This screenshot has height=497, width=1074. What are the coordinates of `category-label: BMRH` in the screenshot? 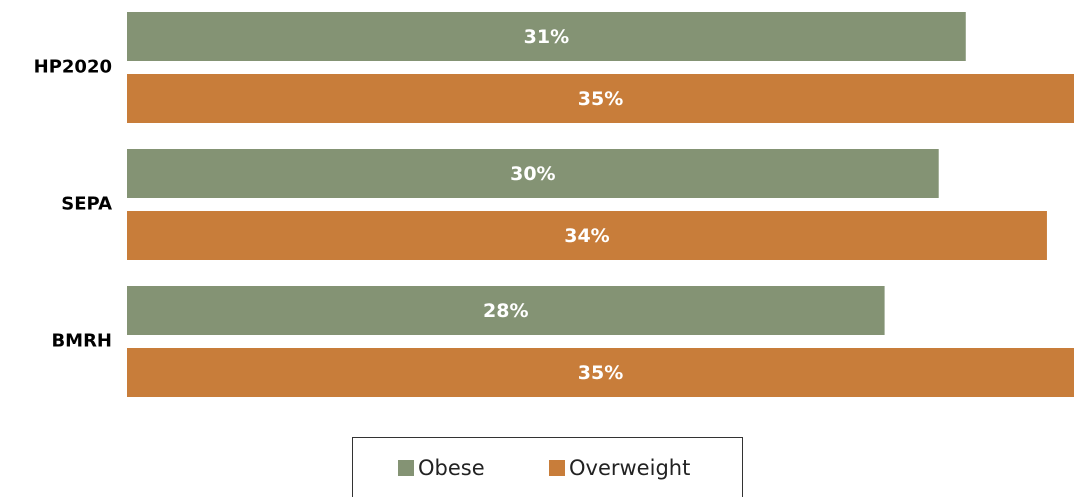 It's located at (81, 341).